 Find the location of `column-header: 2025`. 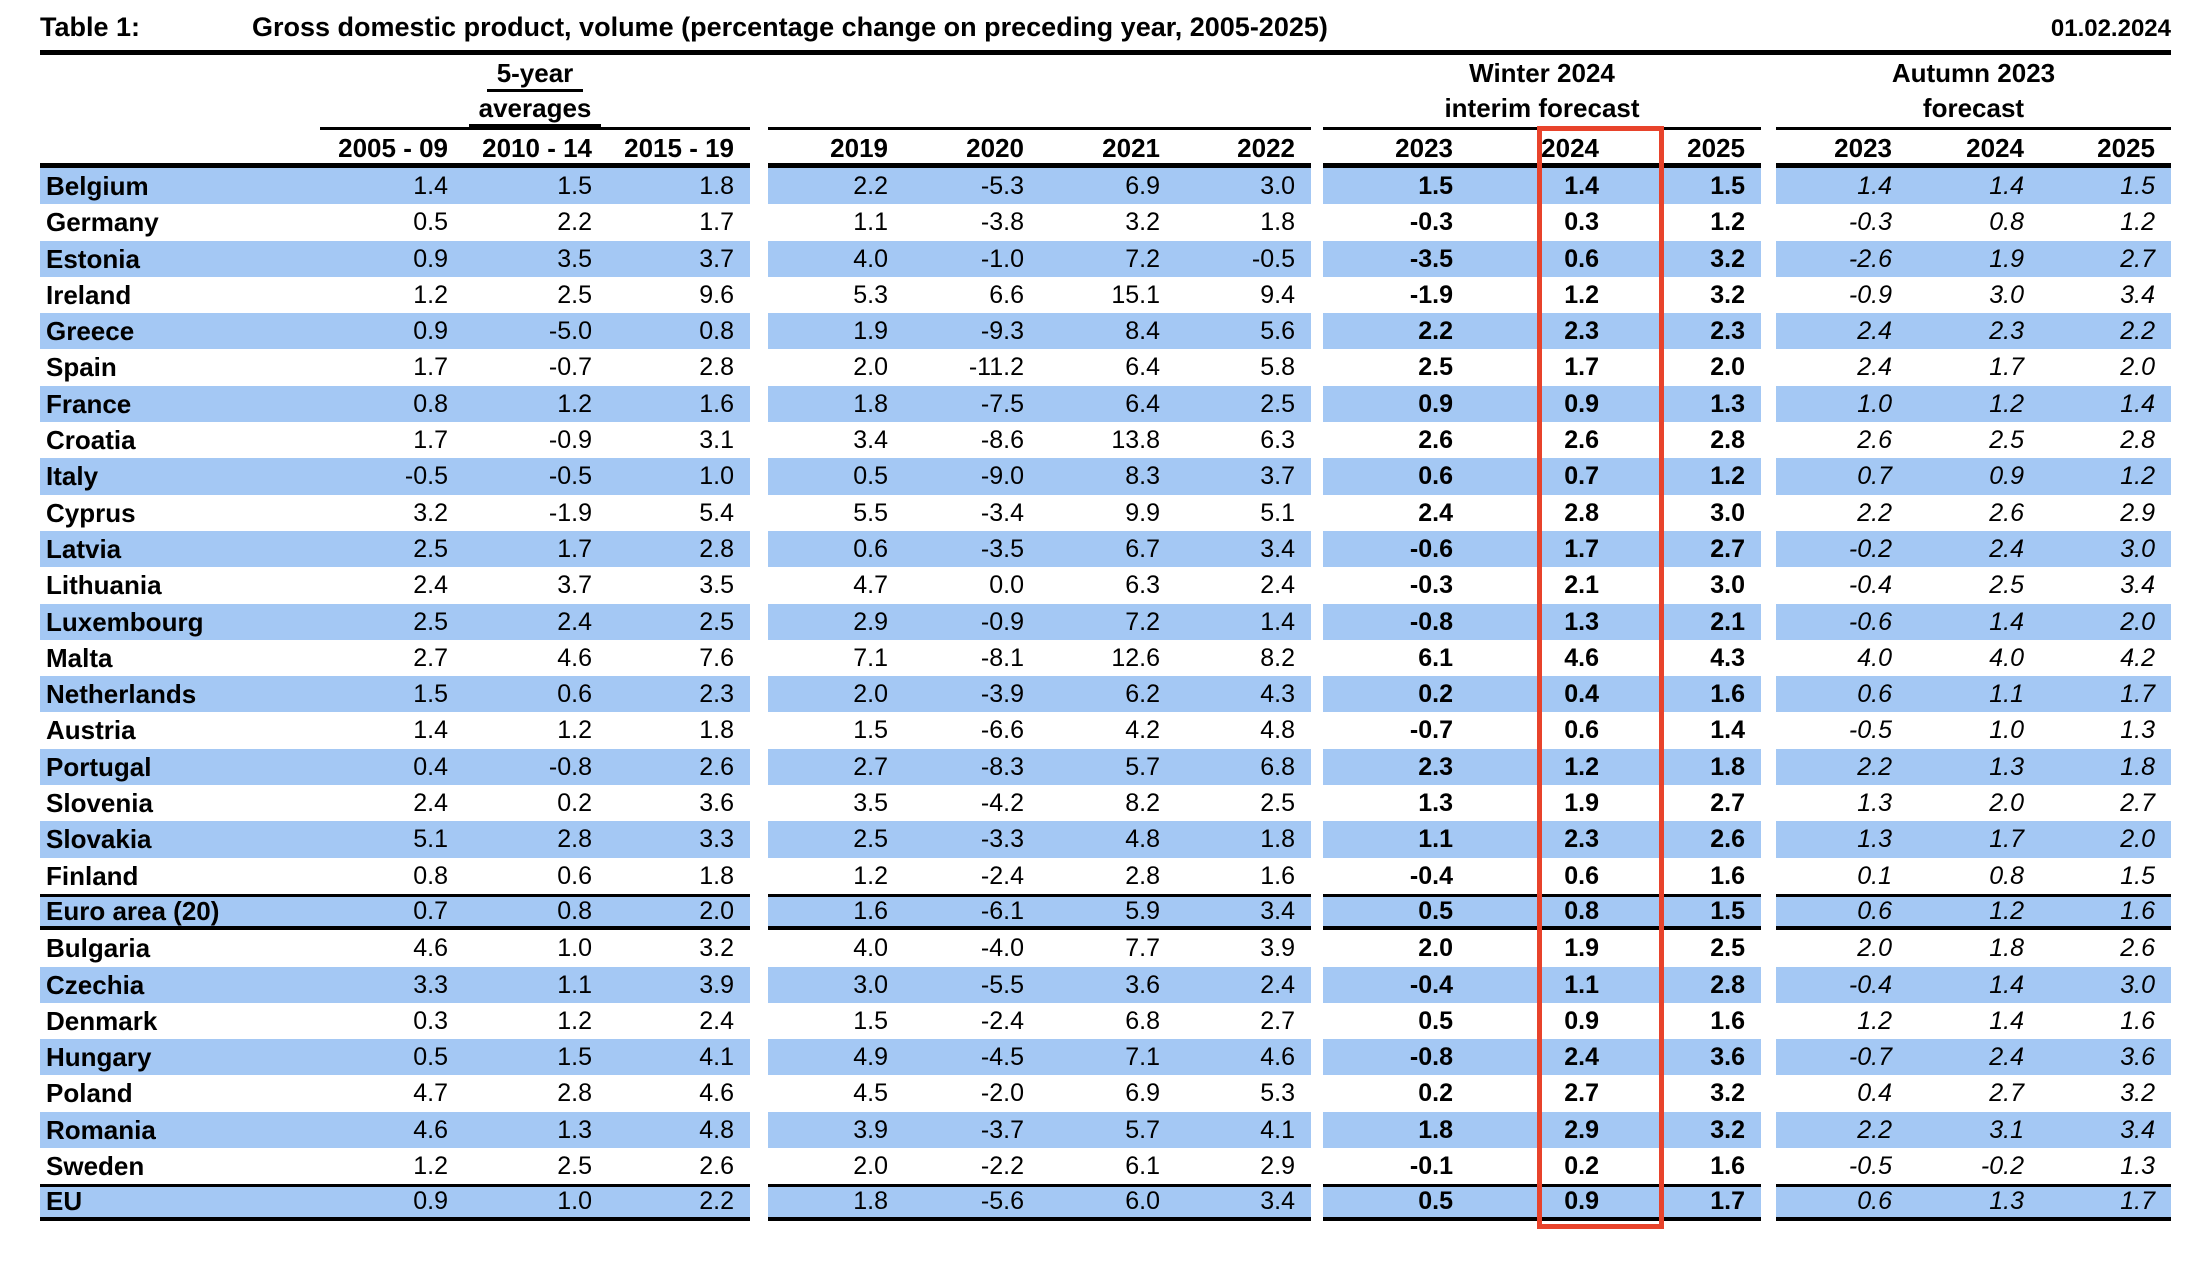

column-header: 2025 is located at coordinates (1688, 147).